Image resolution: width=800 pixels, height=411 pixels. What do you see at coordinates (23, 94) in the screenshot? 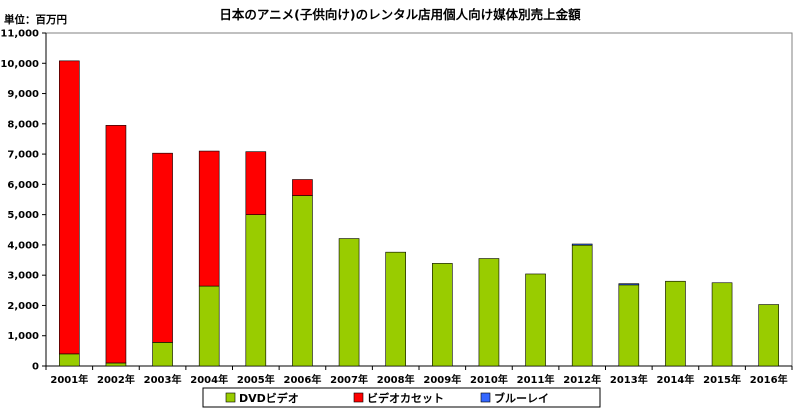
I see `y-tick-label: 9,000` at bounding box center [23, 94].